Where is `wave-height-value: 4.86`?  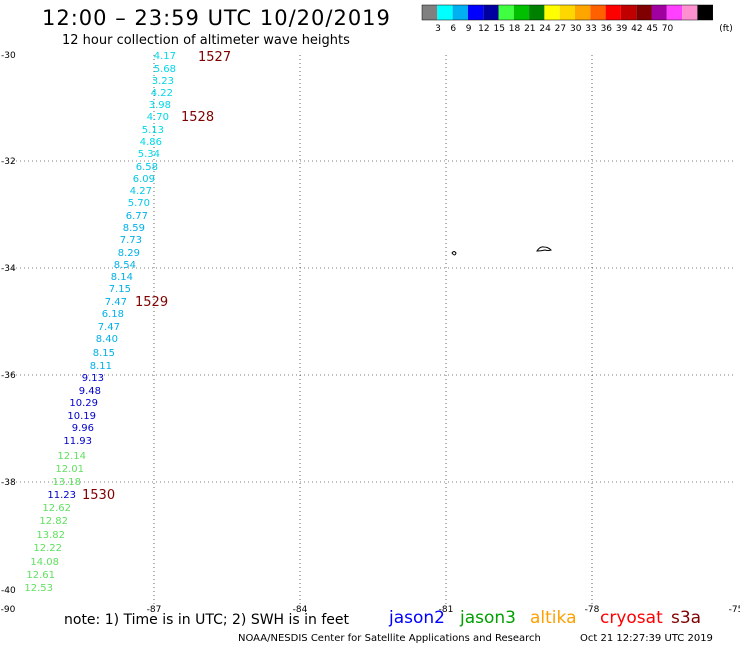 wave-height-value: 4.86 is located at coordinates (151, 142).